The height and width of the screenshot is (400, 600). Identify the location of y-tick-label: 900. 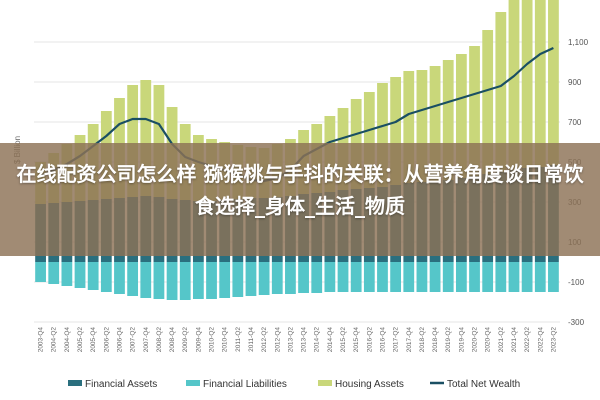
(575, 82).